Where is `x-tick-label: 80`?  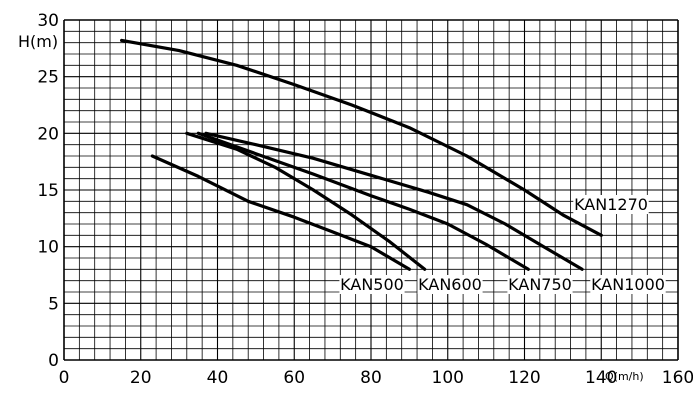
x-tick-label: 80 is located at coordinates (371, 378).